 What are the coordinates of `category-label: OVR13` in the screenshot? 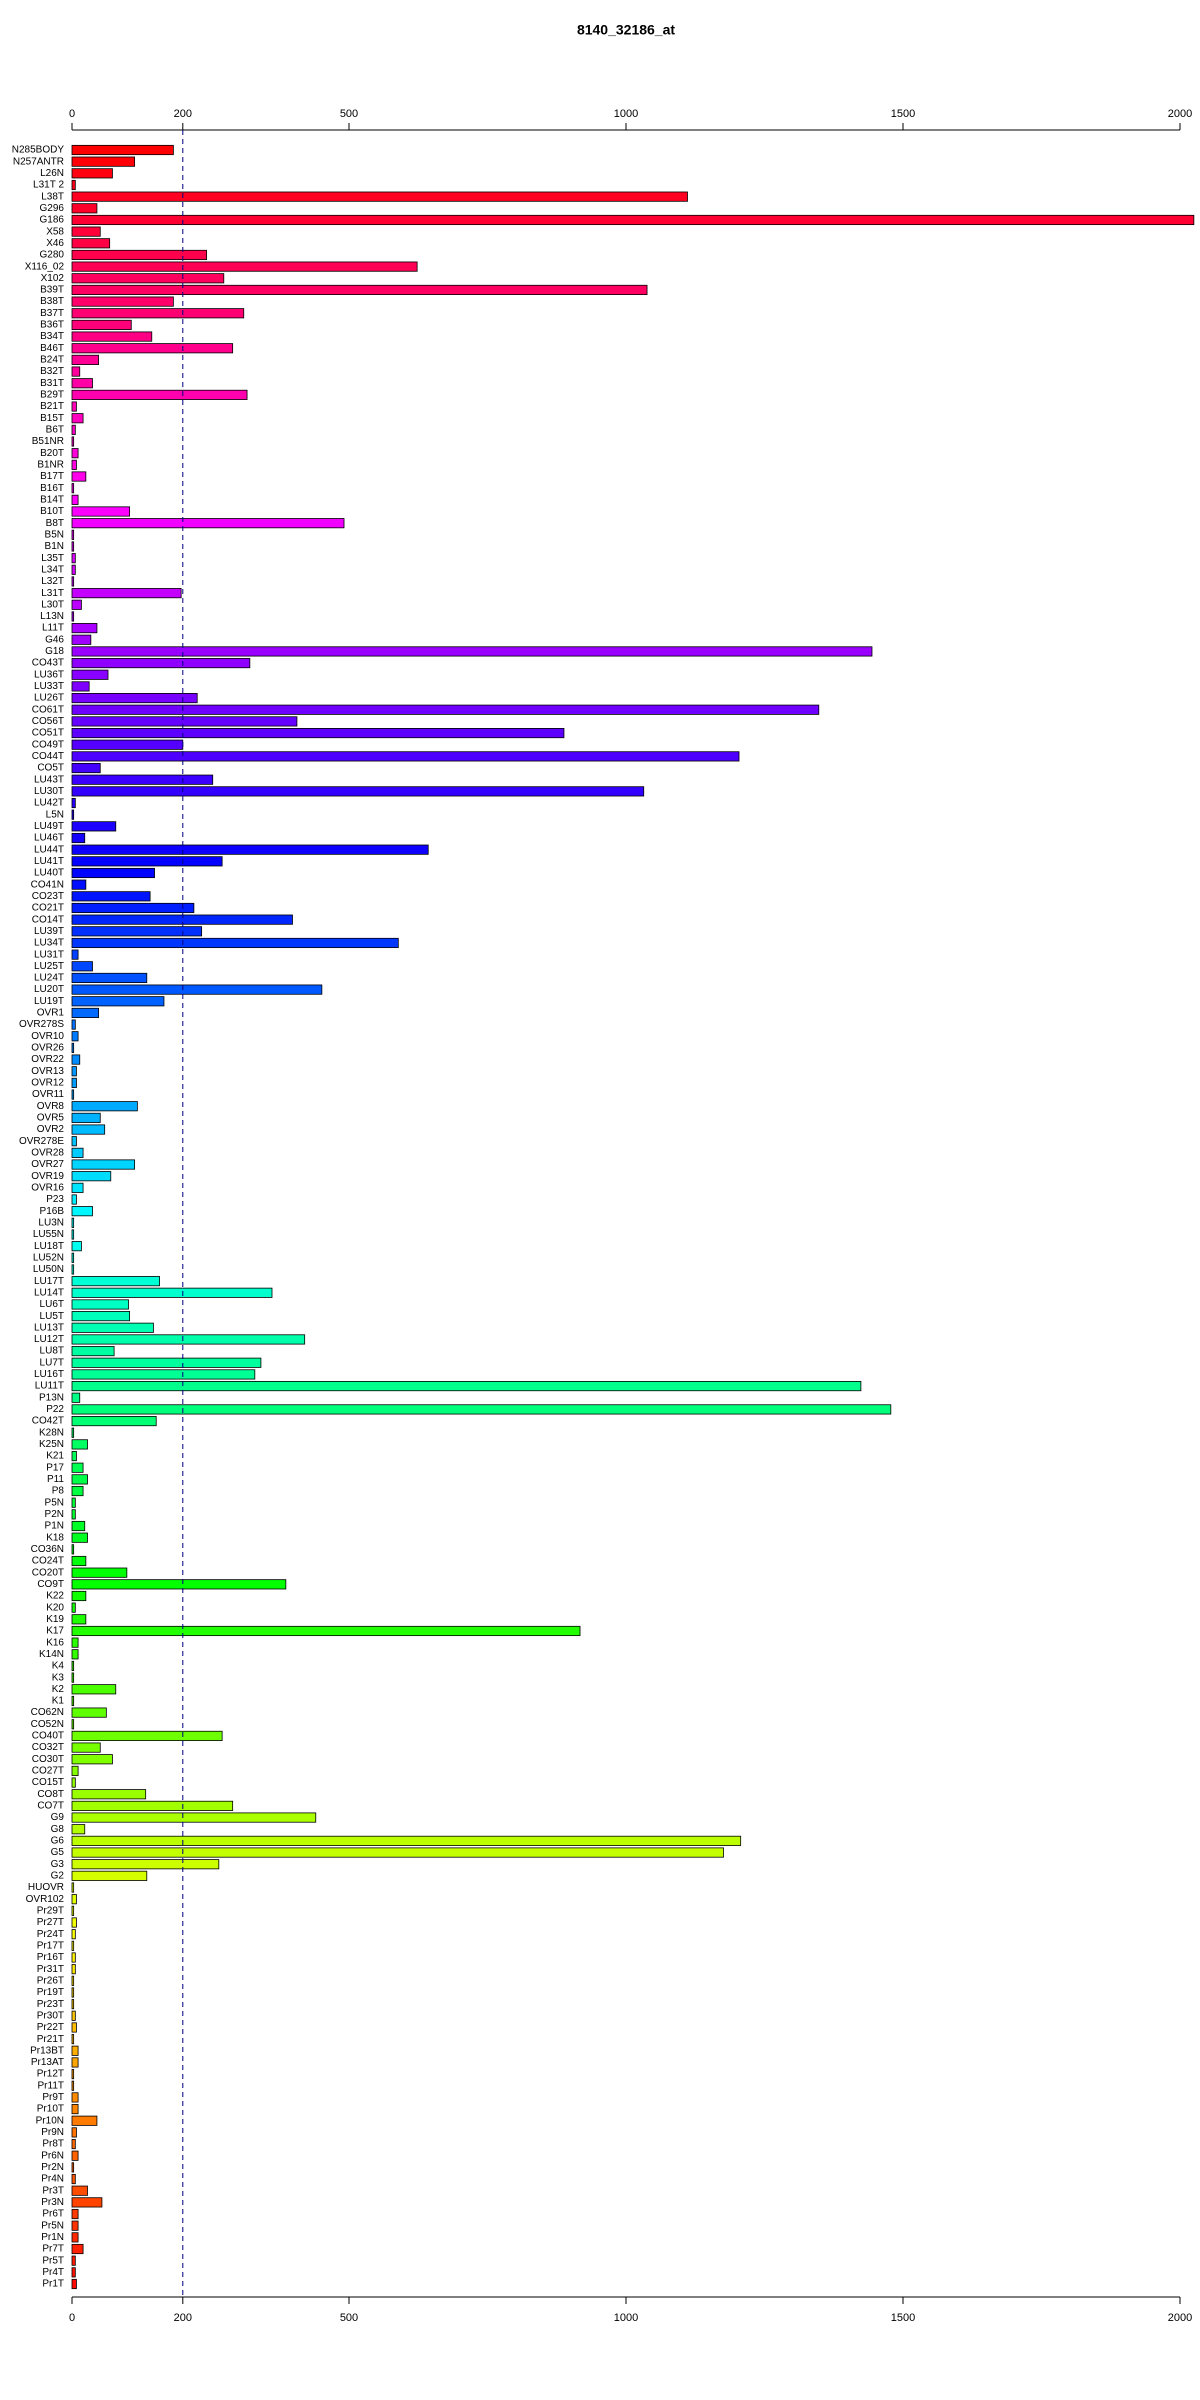 It's located at (47, 1071).